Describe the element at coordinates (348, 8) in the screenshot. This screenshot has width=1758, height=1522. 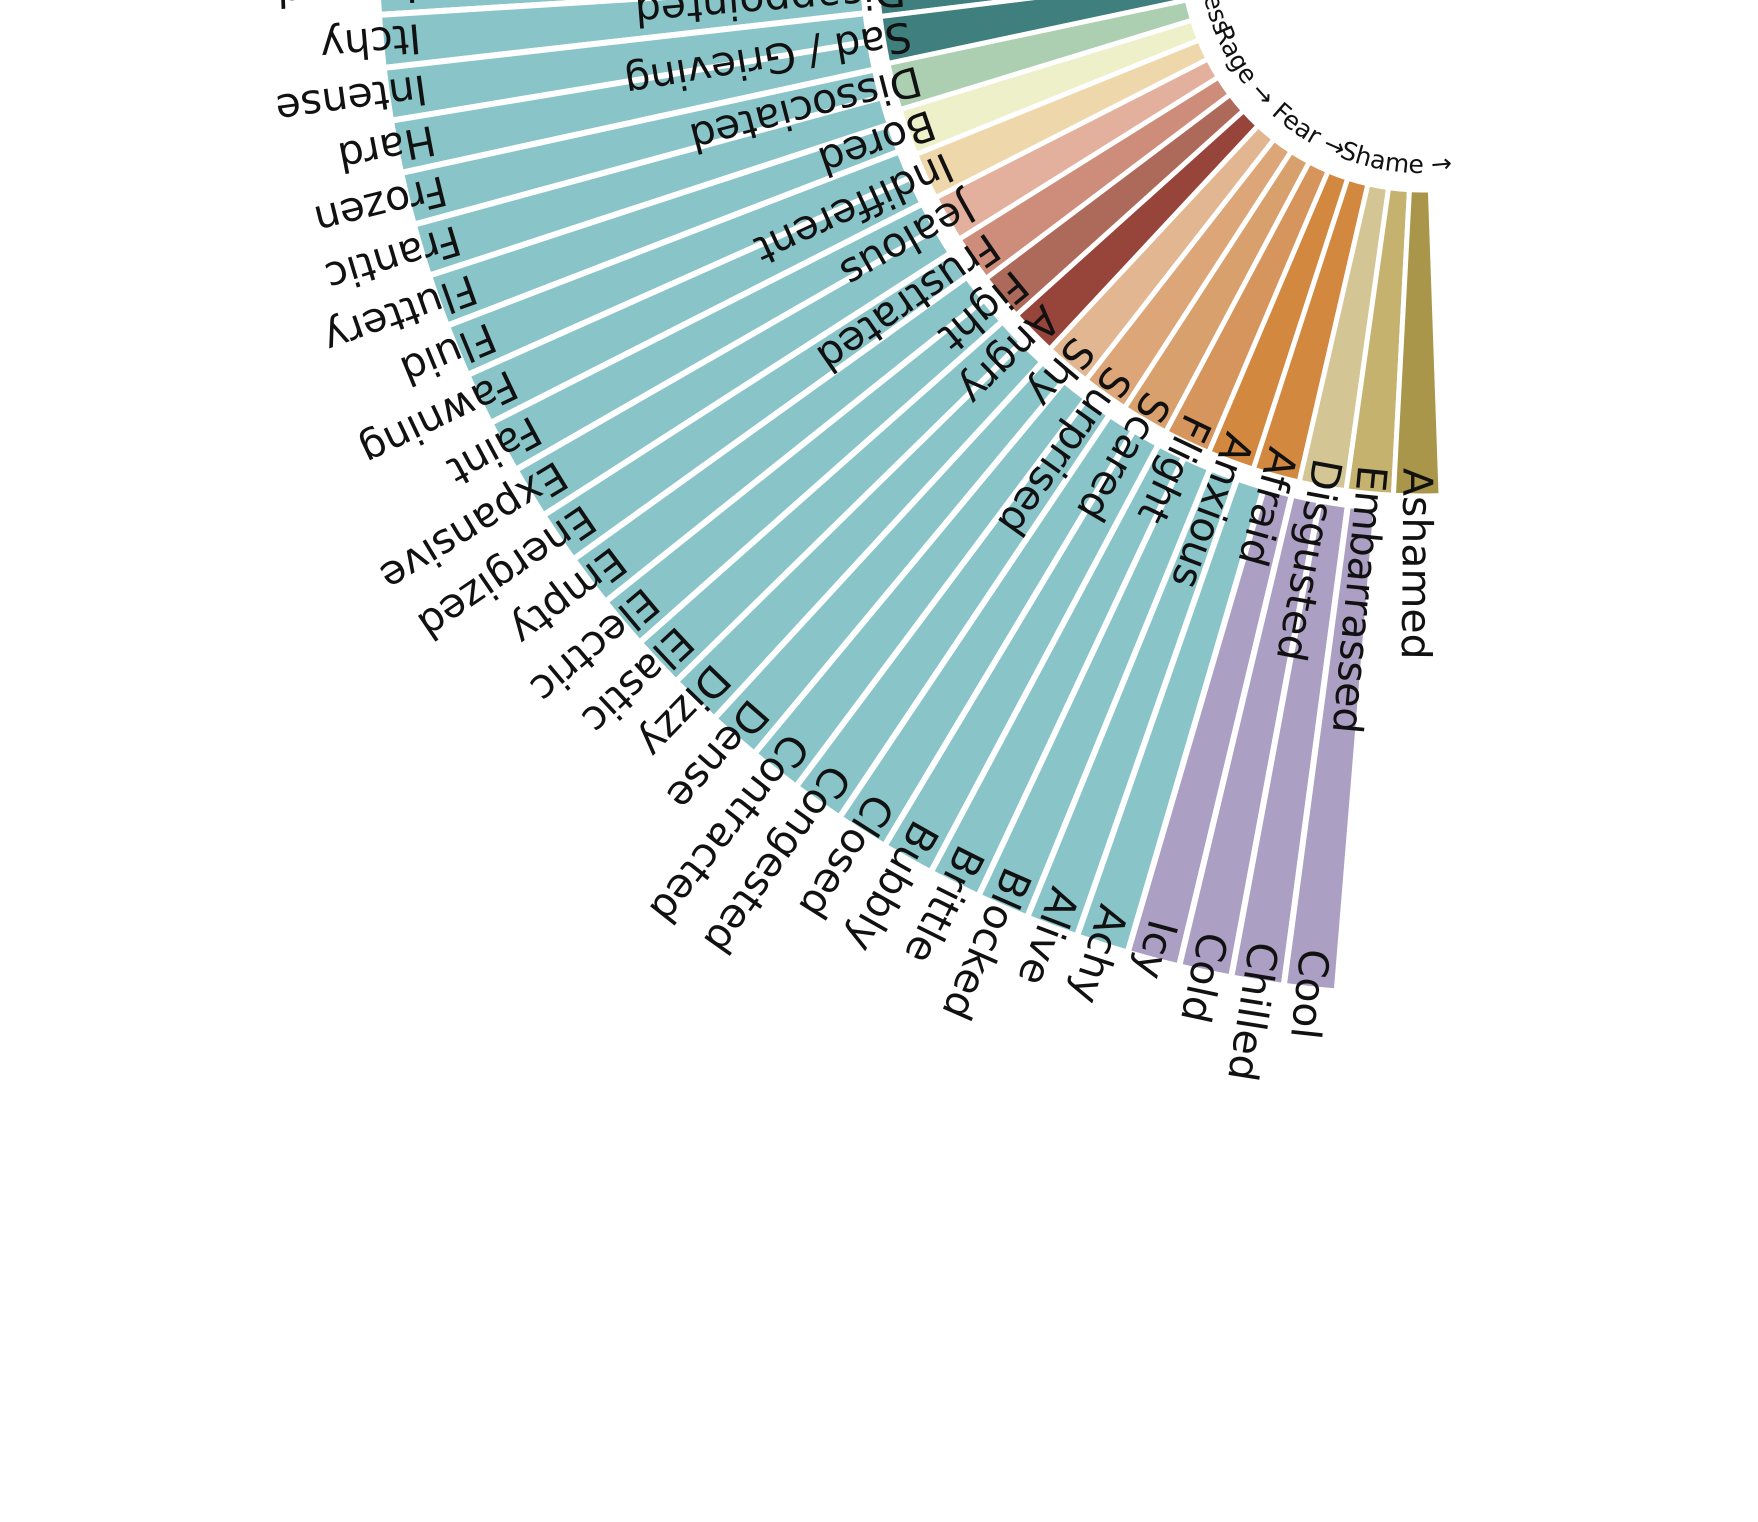
I see `outer-label-jagged: Jagged` at that location.